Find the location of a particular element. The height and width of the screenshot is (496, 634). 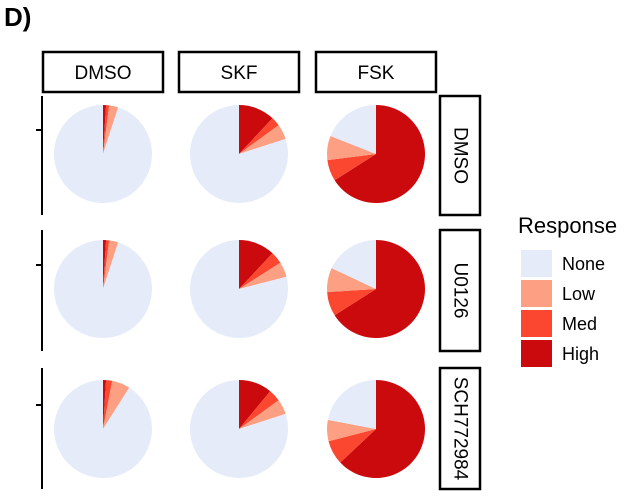

legend: Response None Low Med High is located at coordinates (567, 290).